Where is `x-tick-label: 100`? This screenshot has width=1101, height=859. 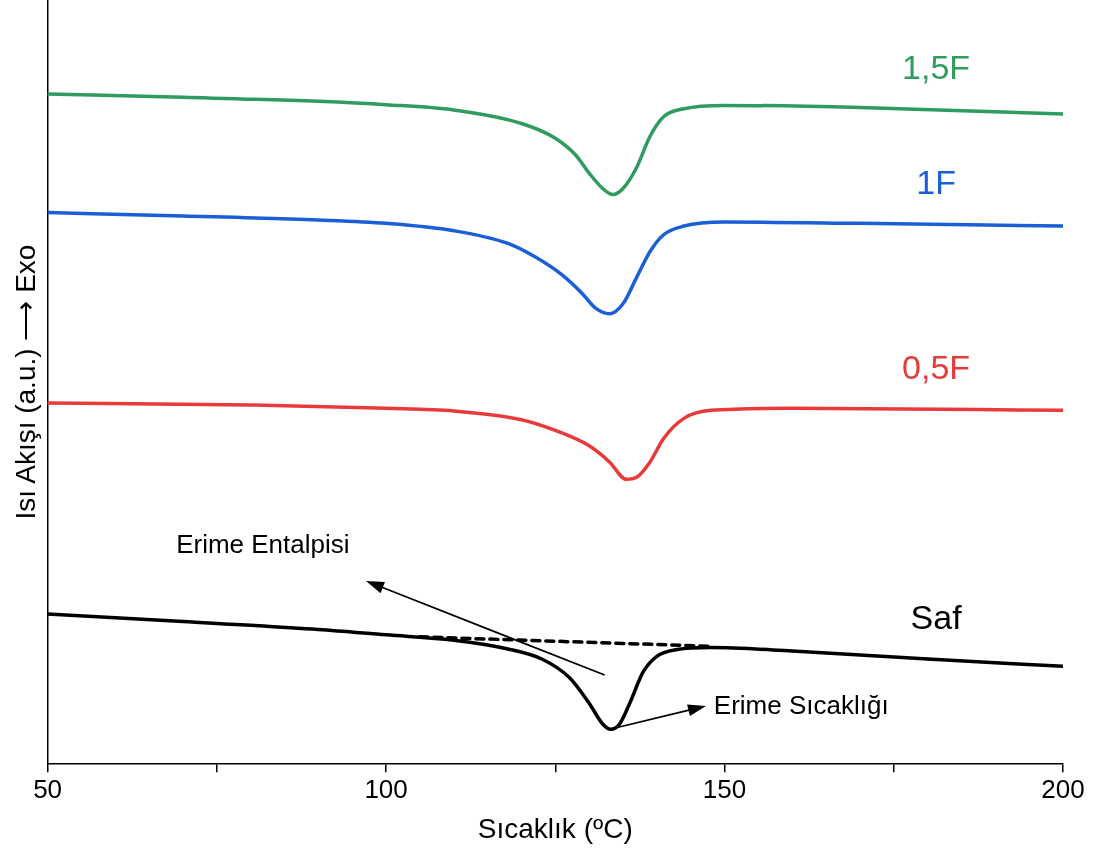
x-tick-label: 100 is located at coordinates (386, 788).